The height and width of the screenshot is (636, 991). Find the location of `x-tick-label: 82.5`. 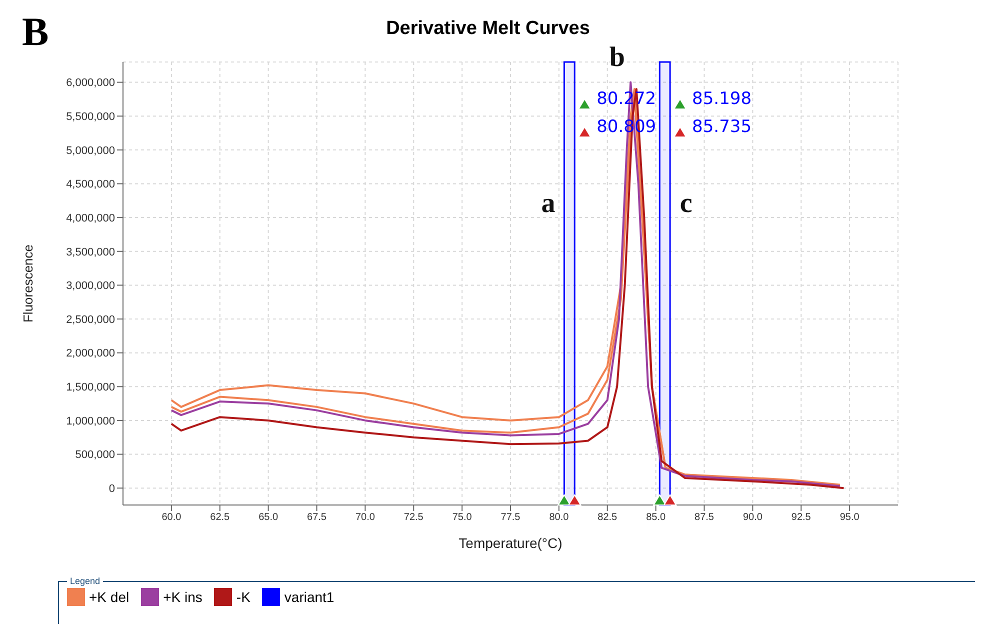

x-tick-label: 82.5 is located at coordinates (608, 518).